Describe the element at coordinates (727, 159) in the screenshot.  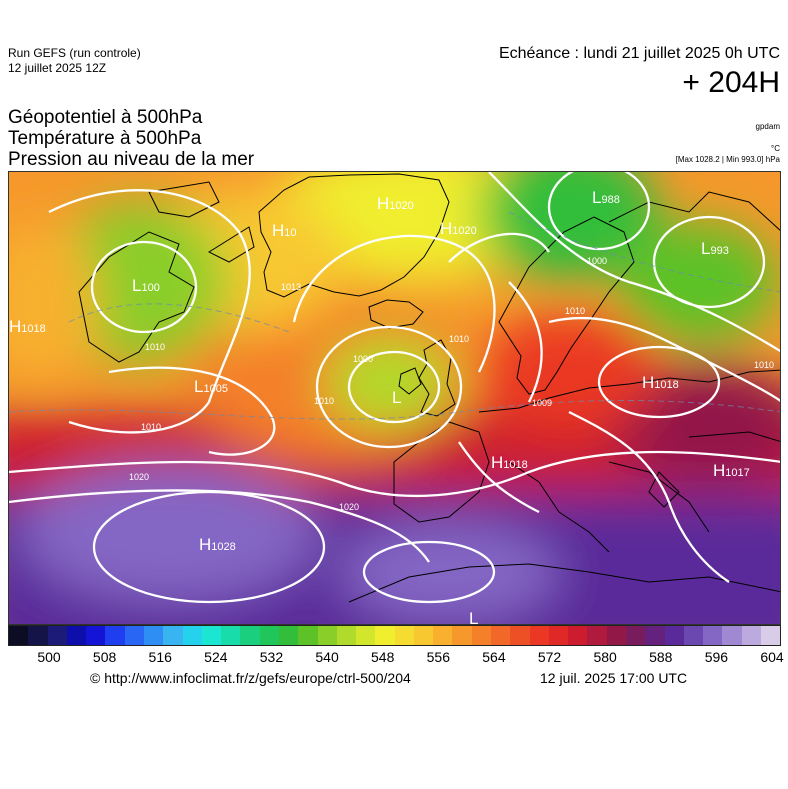
I see `pressure-max-min: [Max 1028.2 | Min 993.0] hPa` at that location.